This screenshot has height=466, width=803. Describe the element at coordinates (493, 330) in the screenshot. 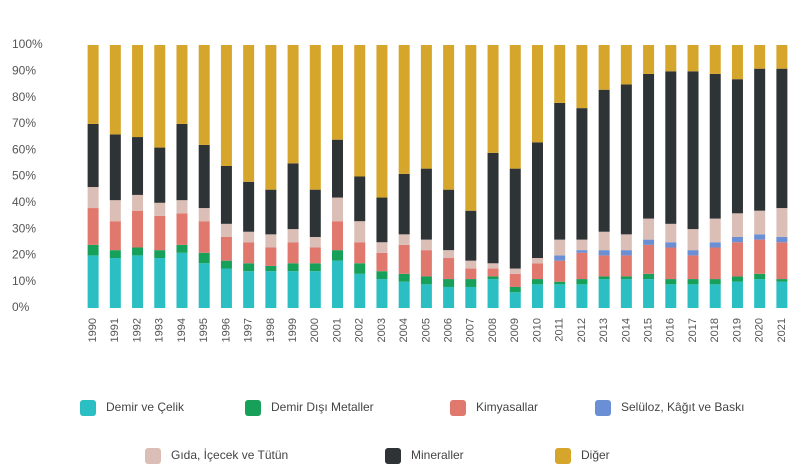

I see `x-tick-label: 2008` at that location.